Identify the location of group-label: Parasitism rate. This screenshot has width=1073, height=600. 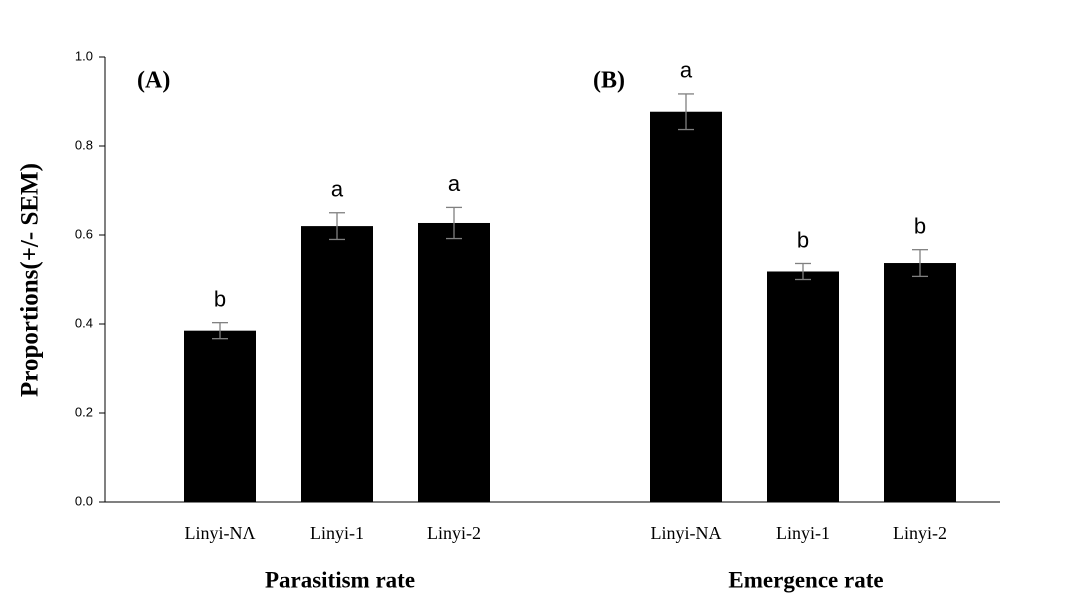
(340, 579).